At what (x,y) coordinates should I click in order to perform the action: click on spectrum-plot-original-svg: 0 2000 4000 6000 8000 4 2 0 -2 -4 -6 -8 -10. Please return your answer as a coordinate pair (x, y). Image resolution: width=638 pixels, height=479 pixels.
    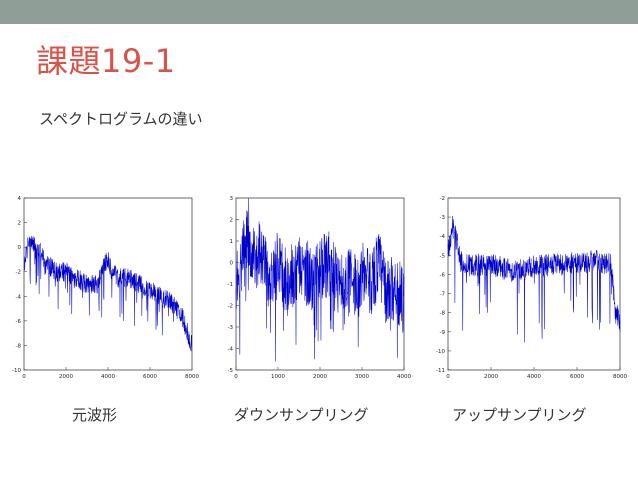
    Looking at the image, I should click on (105, 288).